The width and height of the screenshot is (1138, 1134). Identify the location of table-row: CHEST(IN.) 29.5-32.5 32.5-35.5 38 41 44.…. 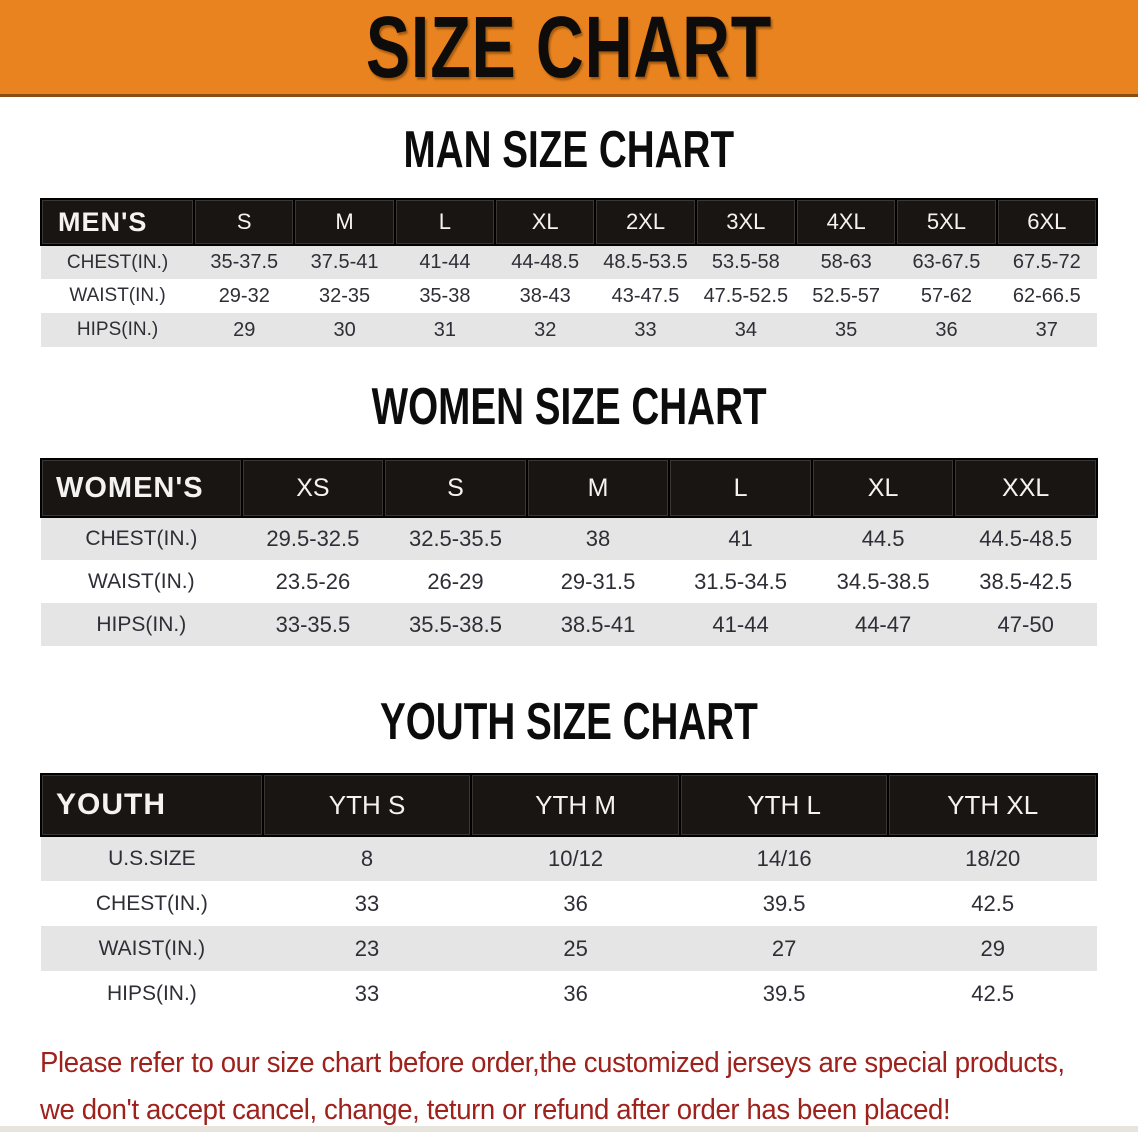
(569, 538).